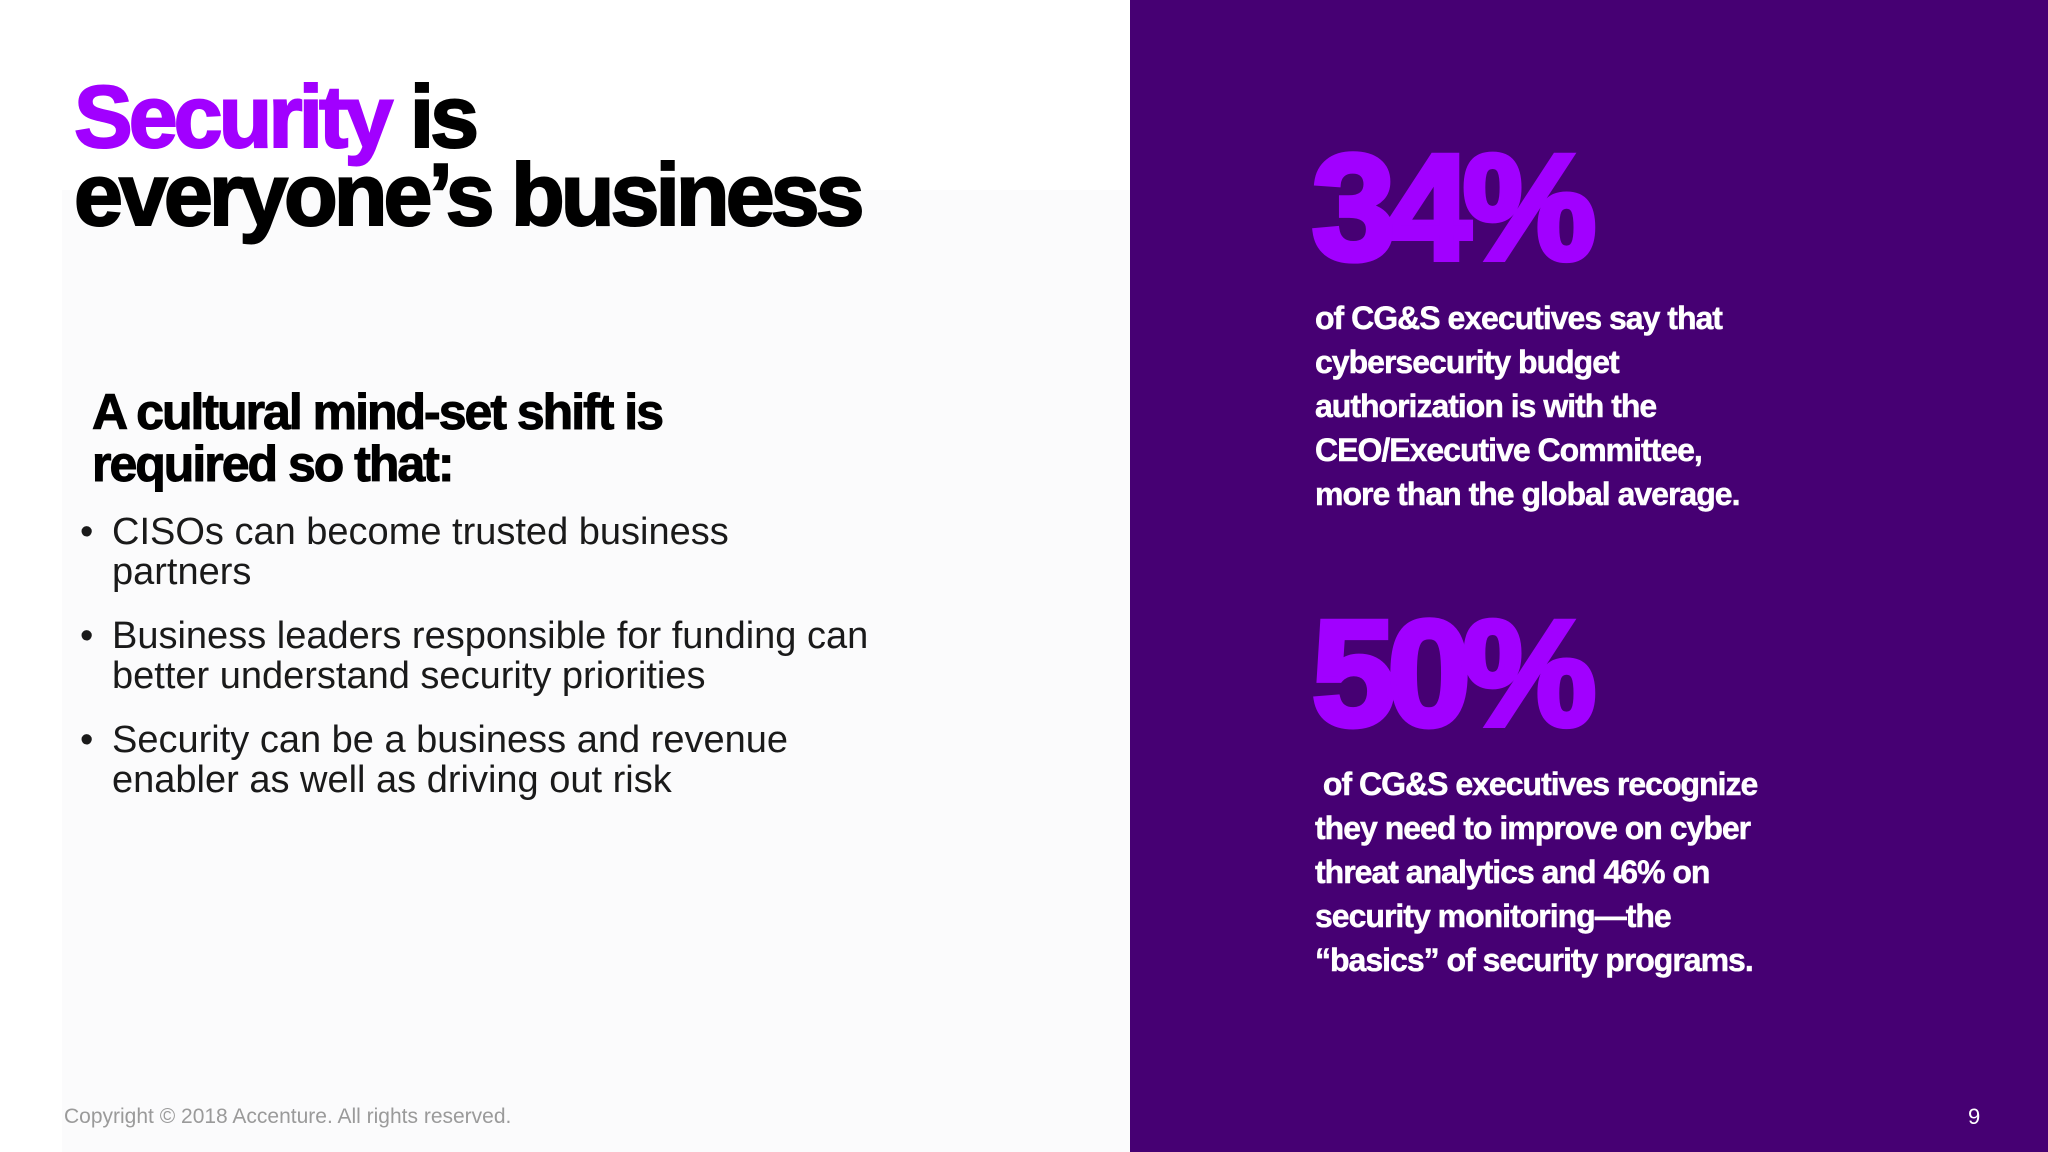  Describe the element at coordinates (469, 194) in the screenshot. I see `title-line2: everyone’s business` at that location.